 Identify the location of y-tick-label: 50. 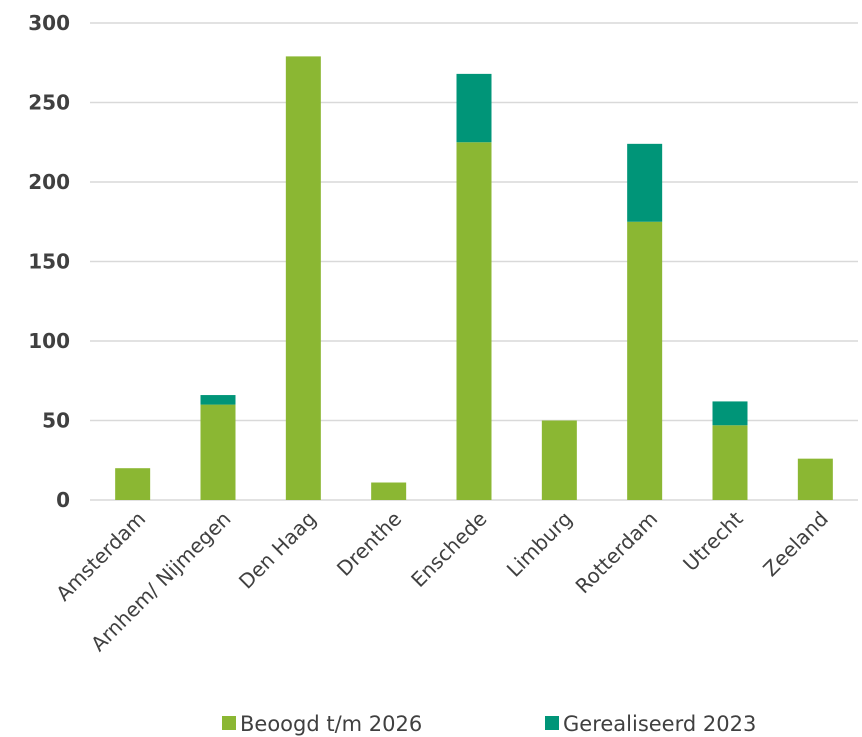
(56, 421).